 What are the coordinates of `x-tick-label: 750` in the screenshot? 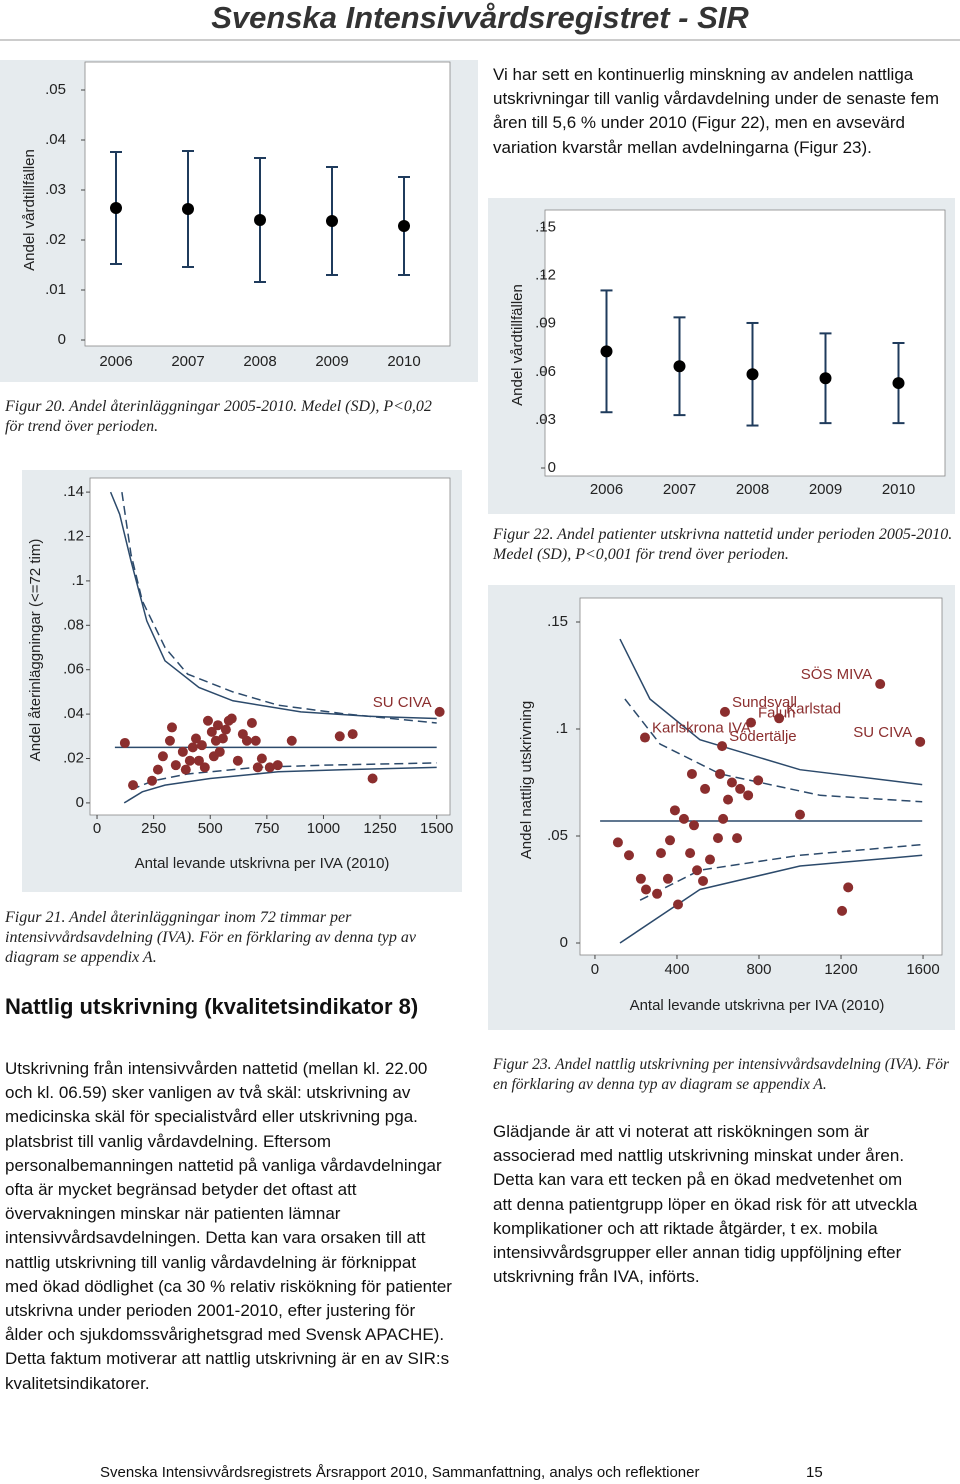 It's located at (266, 828).